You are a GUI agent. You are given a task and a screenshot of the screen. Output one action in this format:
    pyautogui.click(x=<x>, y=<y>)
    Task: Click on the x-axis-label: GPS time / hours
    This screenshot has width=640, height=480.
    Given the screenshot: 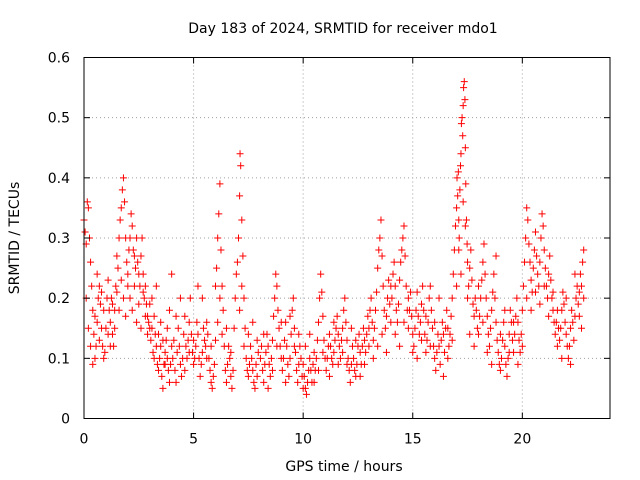 What is the action you would take?
    pyautogui.click(x=343, y=467)
    